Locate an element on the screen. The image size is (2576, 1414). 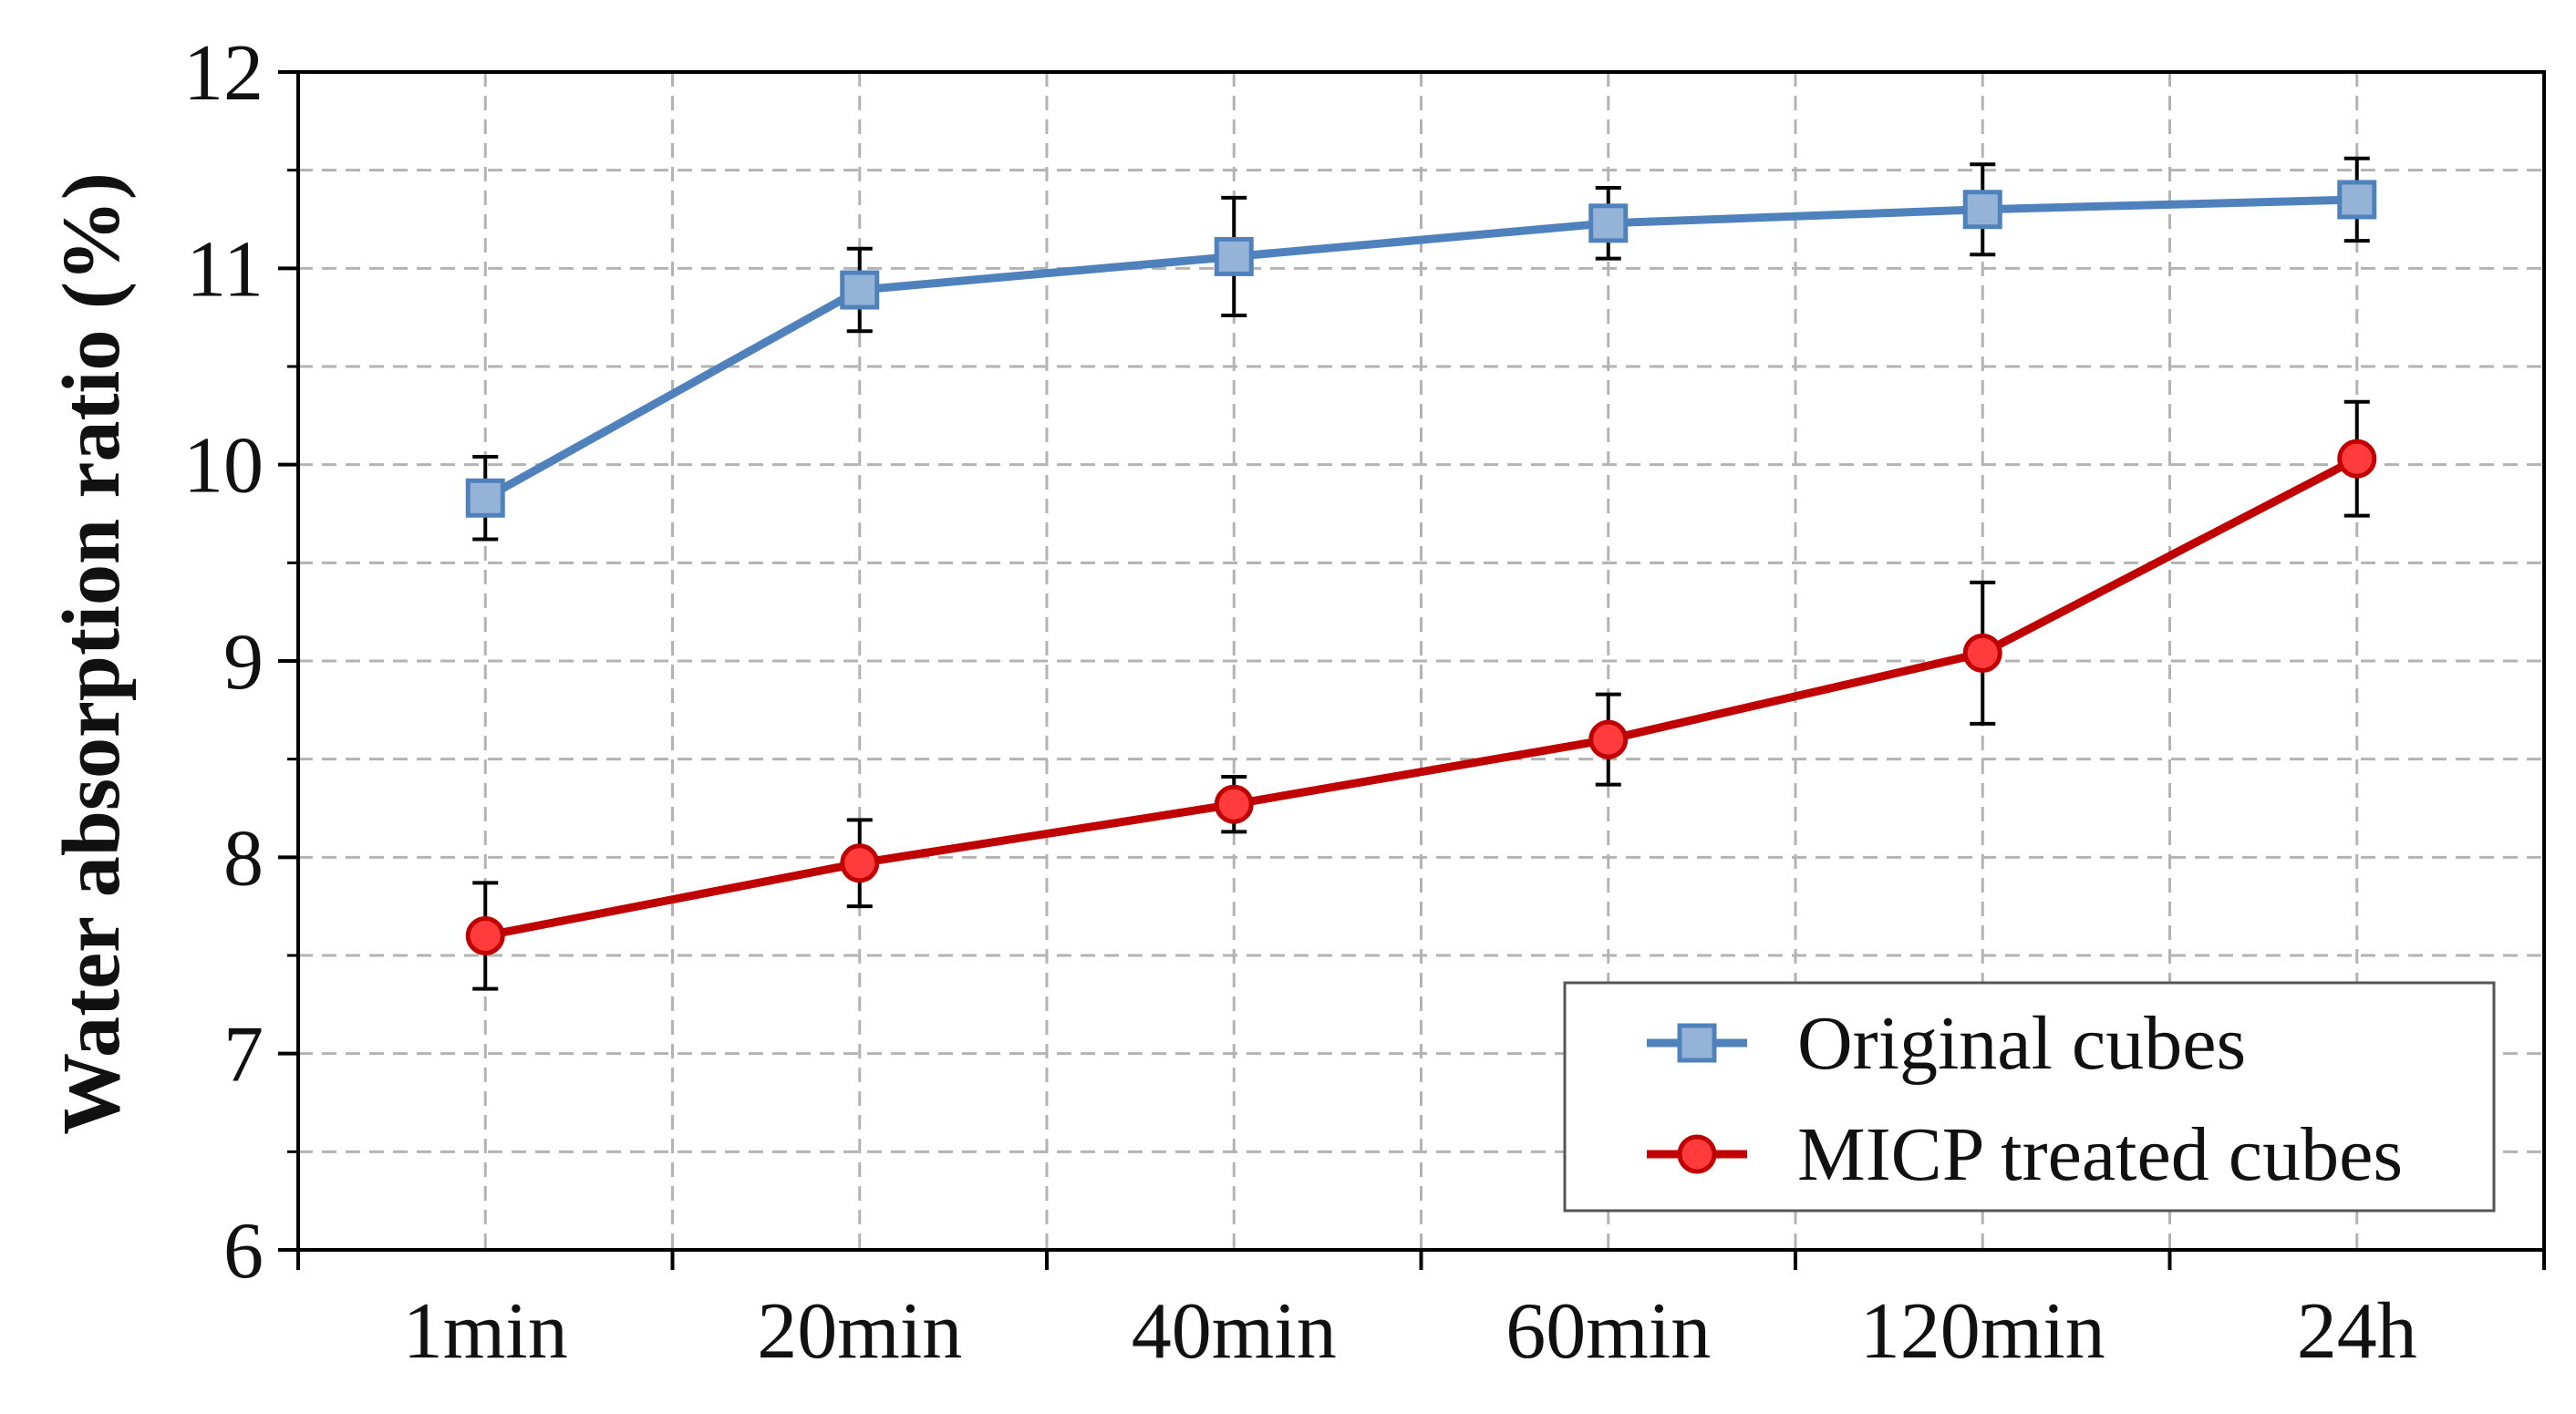
legend-item-2: MICP treated cubes is located at coordinates (2025, 1154).